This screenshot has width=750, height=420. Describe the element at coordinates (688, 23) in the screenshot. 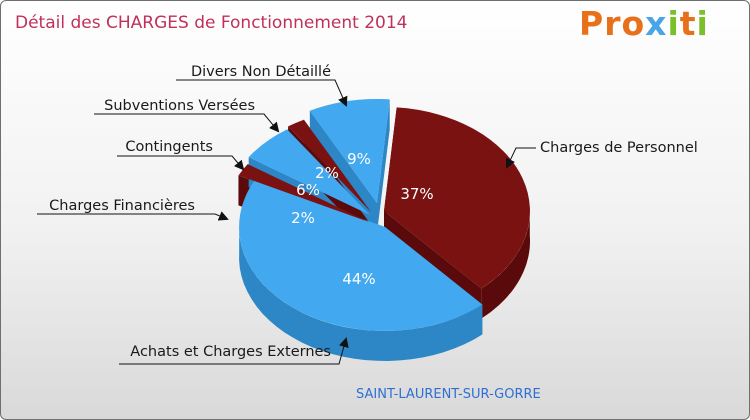

I see `logo-letter: t` at that location.